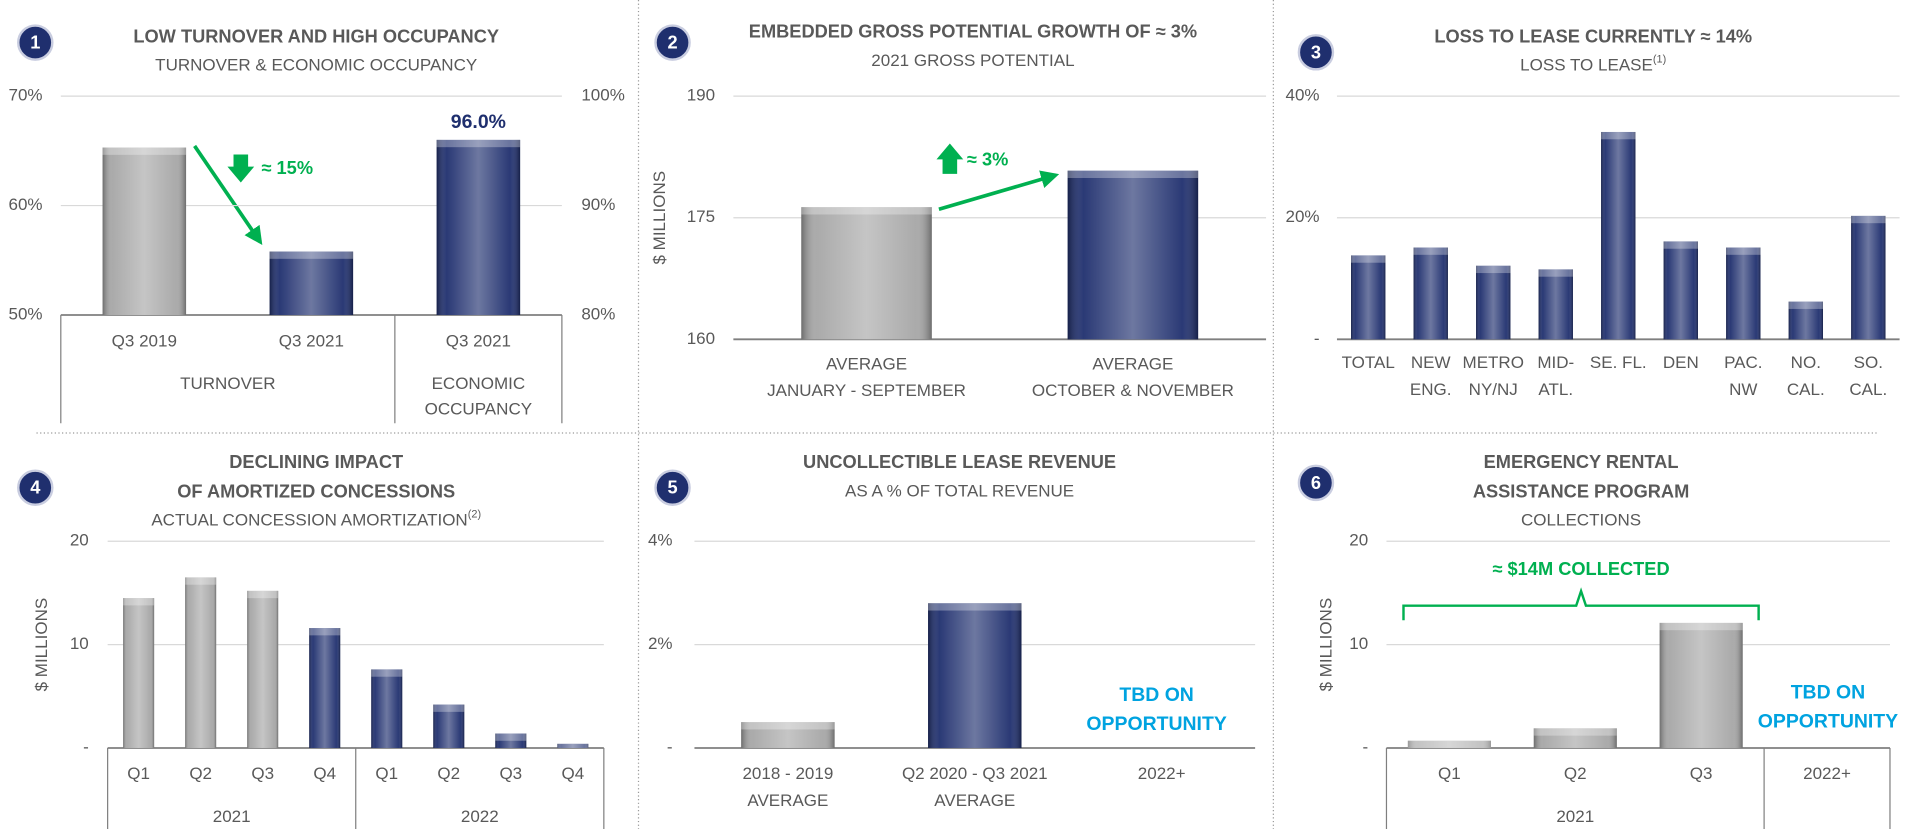  I want to click on chart-title: EMBEDDED GROSS POTENTIAL GROWTH OF ≈ 3%, so click(973, 31).